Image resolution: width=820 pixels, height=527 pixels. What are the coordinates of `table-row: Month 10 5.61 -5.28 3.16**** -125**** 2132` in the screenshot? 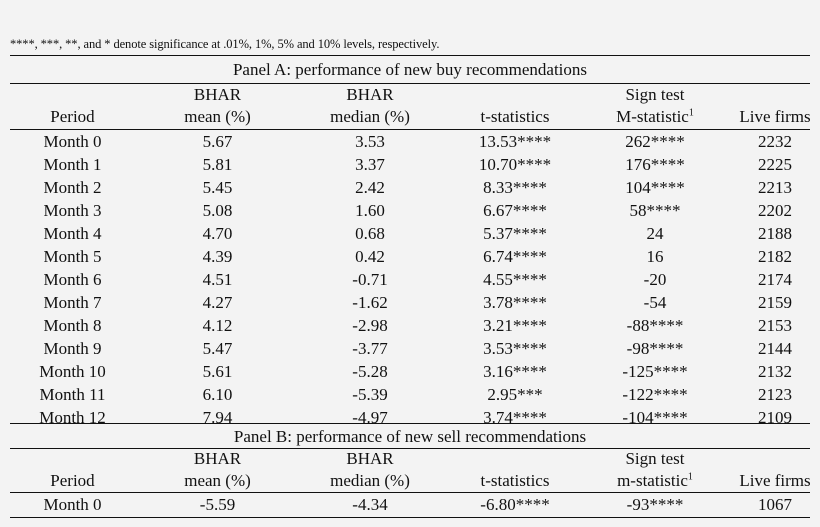 It's located at (415, 371).